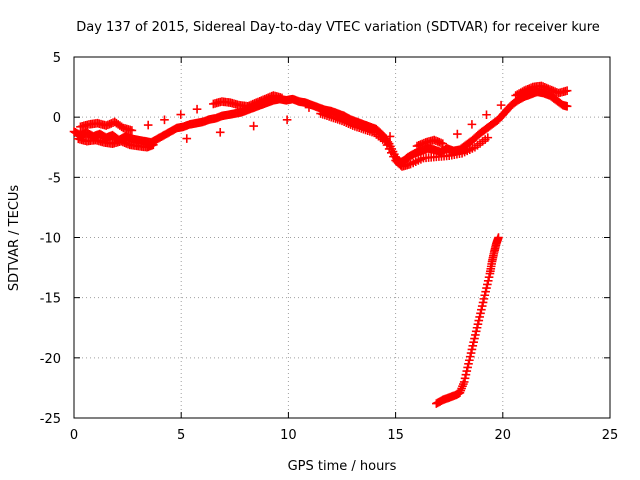 This screenshot has height=480, width=640. Describe the element at coordinates (288, 435) in the screenshot. I see `x-tick-label: 10` at that location.